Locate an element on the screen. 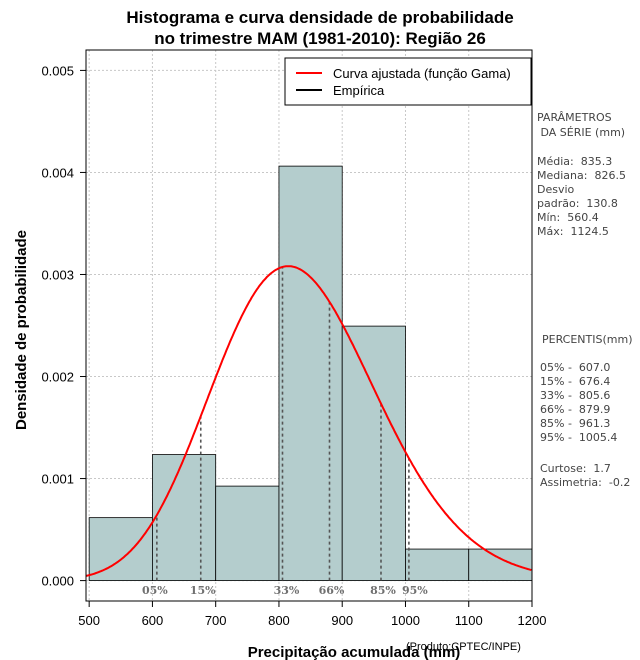 This screenshot has height=660, width=640. stat-kurtosis: Curtose: 1.7 is located at coordinates (575, 468).